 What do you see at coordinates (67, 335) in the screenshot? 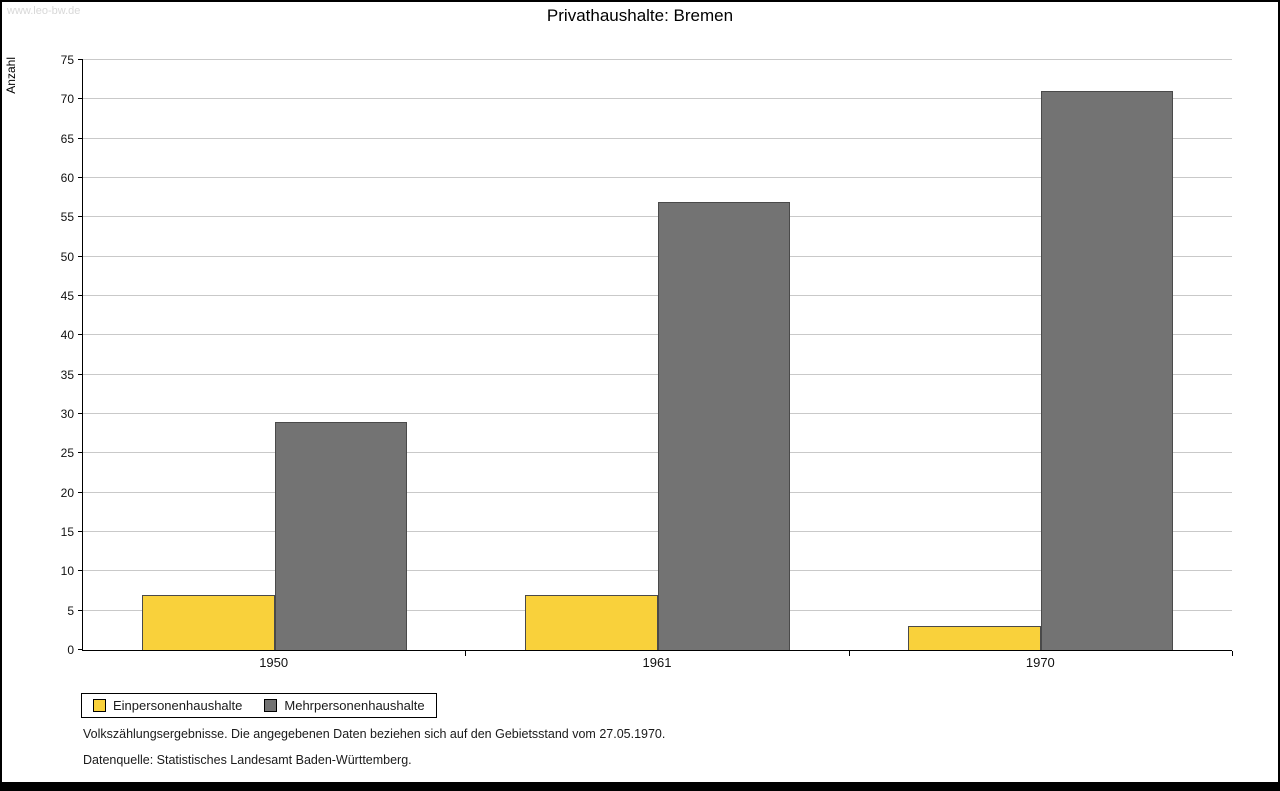
I see `y-tick-label: 40` at bounding box center [67, 335].